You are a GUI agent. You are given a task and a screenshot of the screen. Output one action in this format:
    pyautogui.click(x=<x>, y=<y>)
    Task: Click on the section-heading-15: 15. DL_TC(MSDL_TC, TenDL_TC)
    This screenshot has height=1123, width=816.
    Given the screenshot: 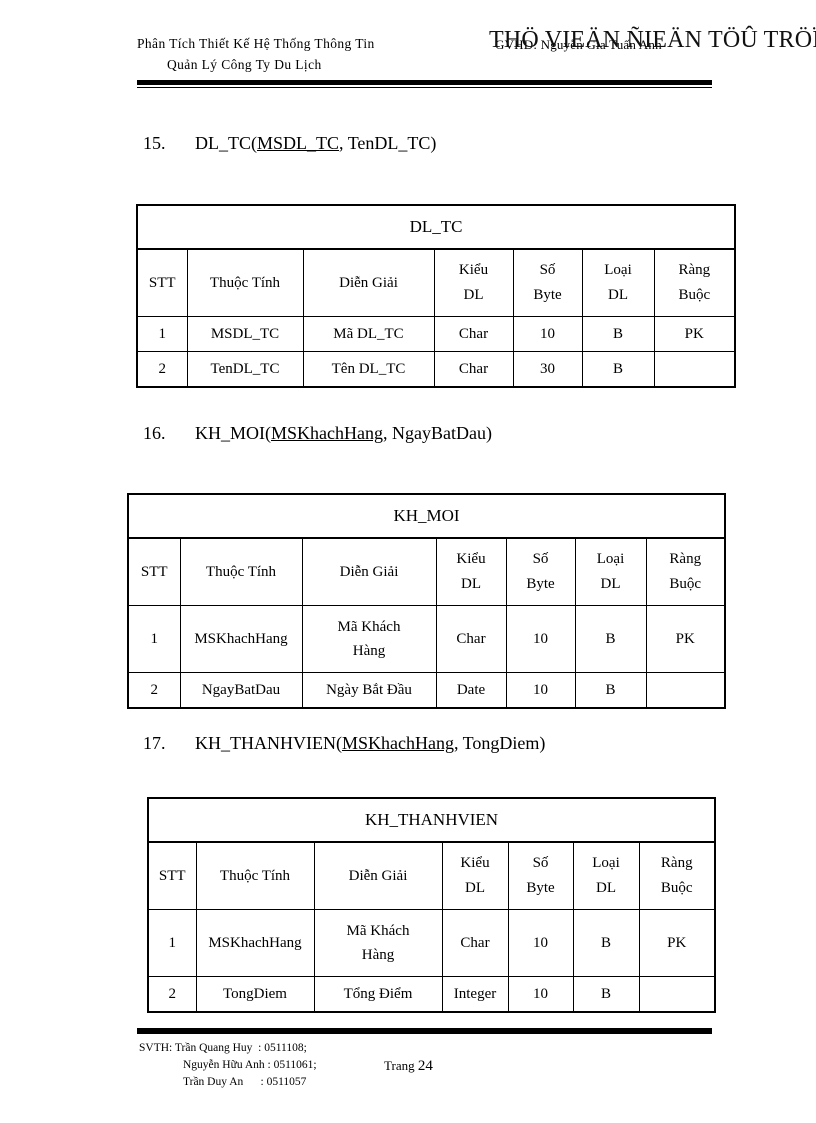 What is the action you would take?
    pyautogui.click(x=289, y=143)
    